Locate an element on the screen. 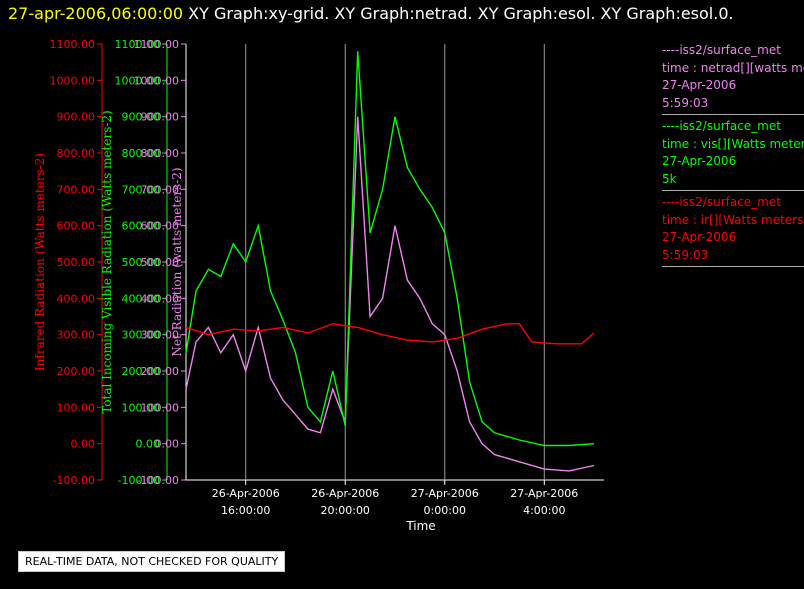 Image resolution: width=804 pixels, height=589 pixels. x-tick-label: 16:00:00 is located at coordinates (245, 510).